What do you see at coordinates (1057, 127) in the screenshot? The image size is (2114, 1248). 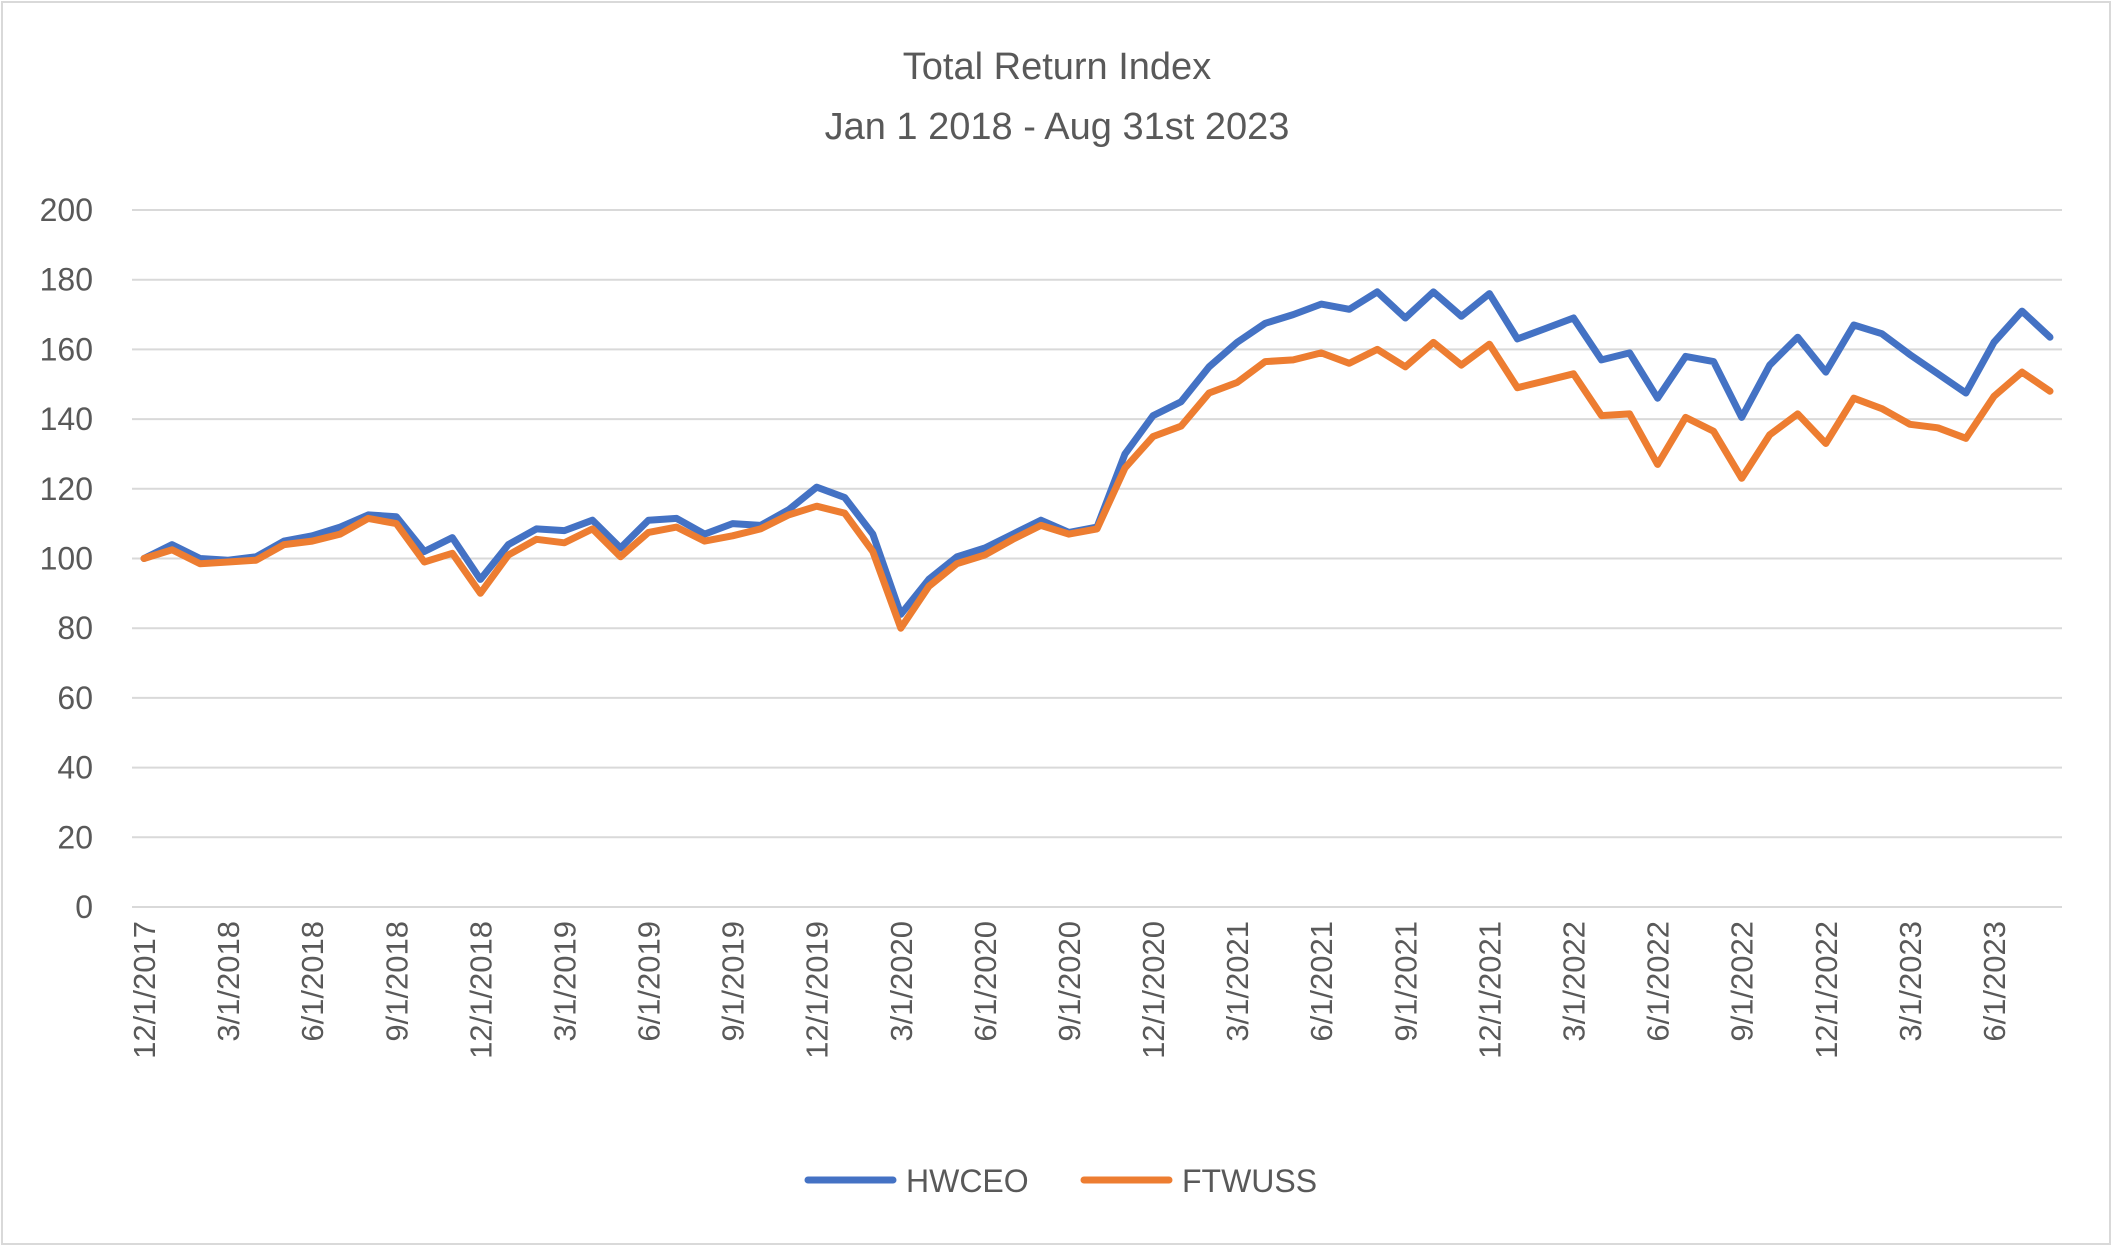 I see `chart-subtitle: Jan 1 2018 - Aug 31st 2023` at bounding box center [1057, 127].